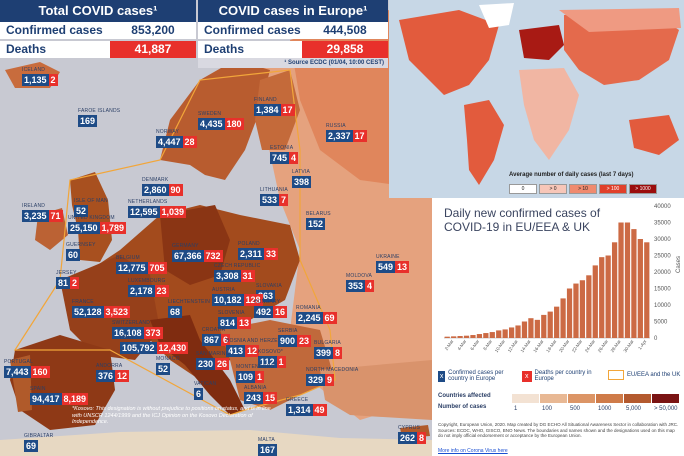  I want to click on legend-deaths-text: Deaths per country in Europe, so click(563, 376).